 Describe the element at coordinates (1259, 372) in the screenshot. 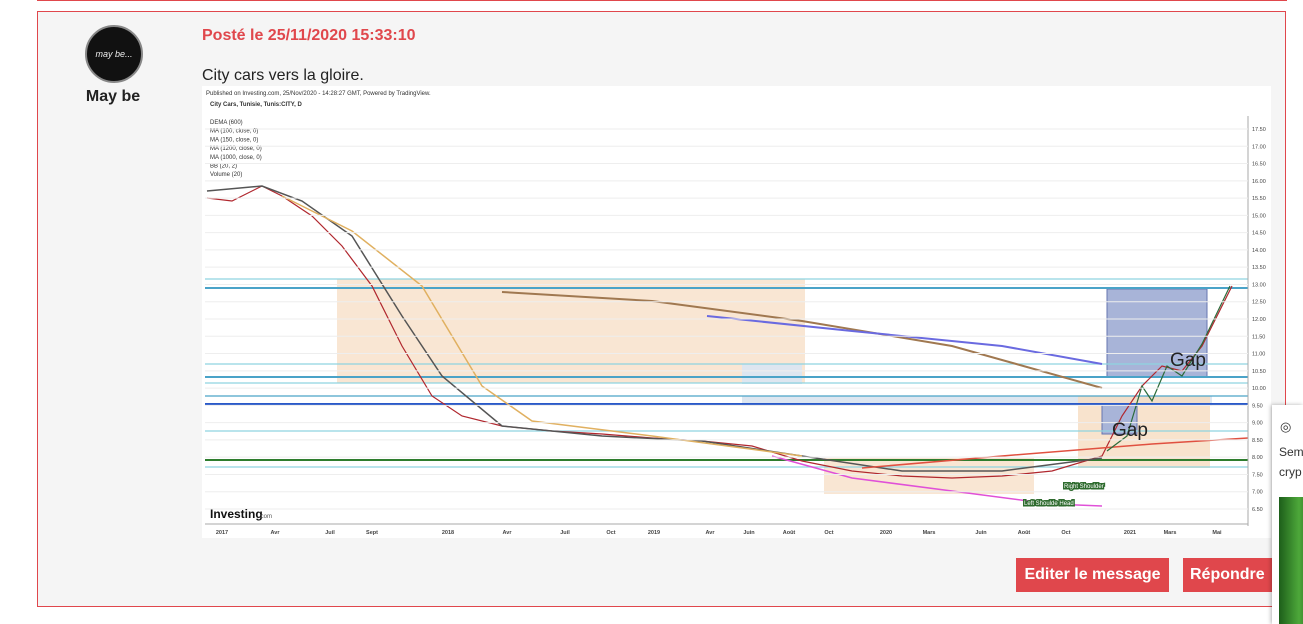

I see `y-label: 10.50` at that location.